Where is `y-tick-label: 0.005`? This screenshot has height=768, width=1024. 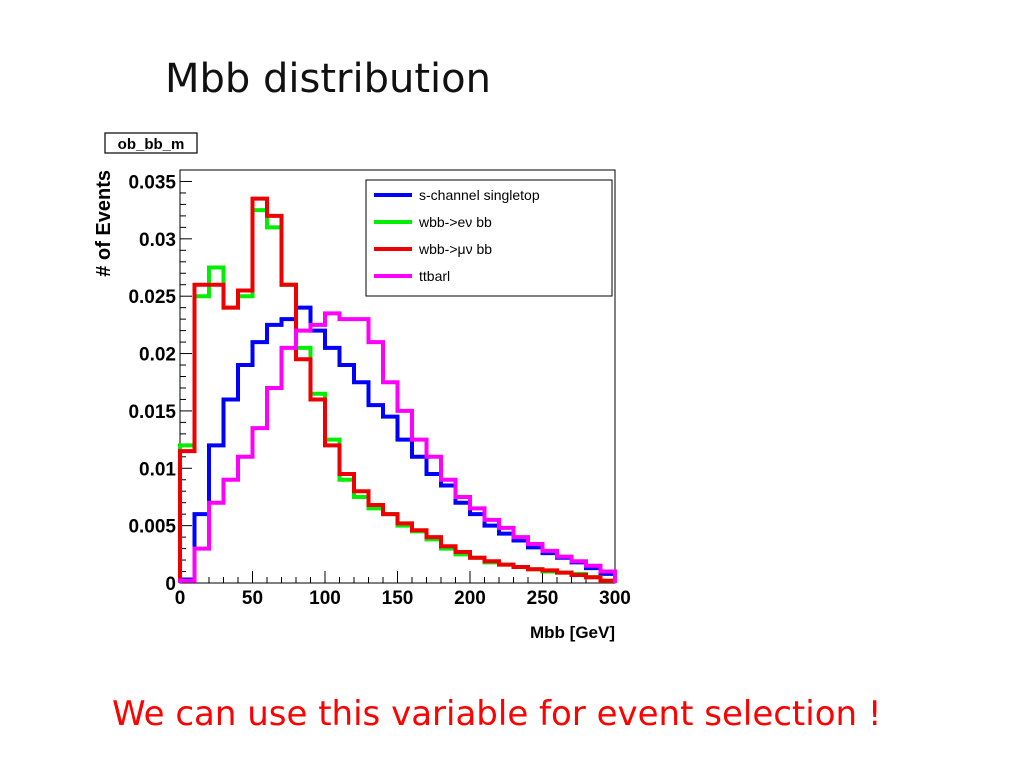
y-tick-label: 0.005 is located at coordinates (152, 527).